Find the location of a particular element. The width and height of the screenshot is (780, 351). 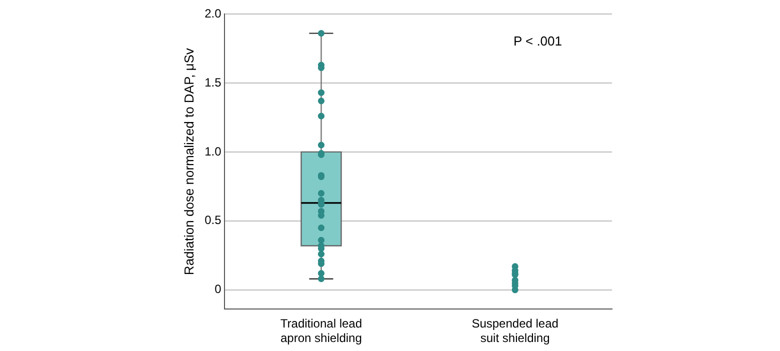

y-tick-label: 0 is located at coordinates (218, 289).